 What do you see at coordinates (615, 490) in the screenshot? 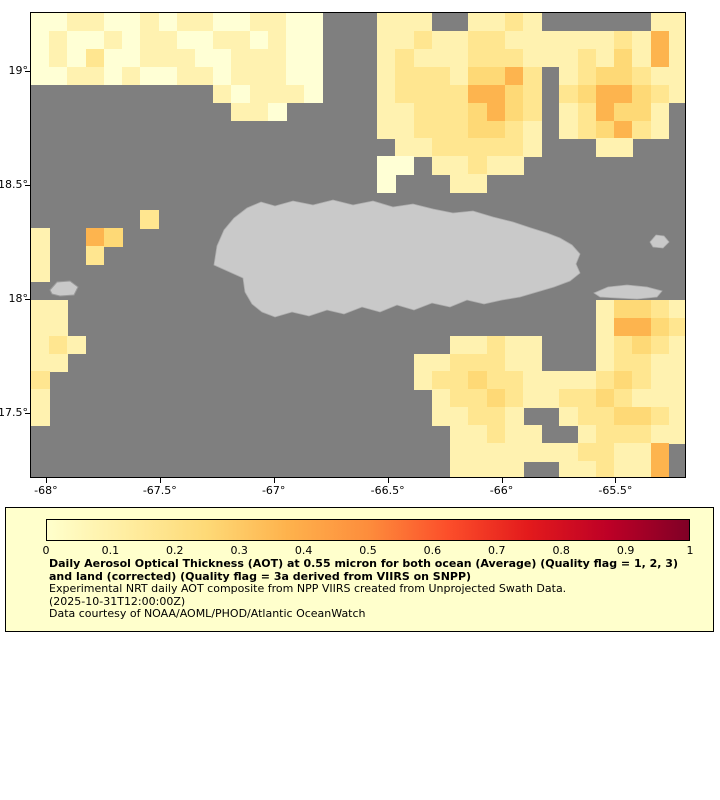
I see `x-axis-tick-label: -65.5°` at bounding box center [615, 490].